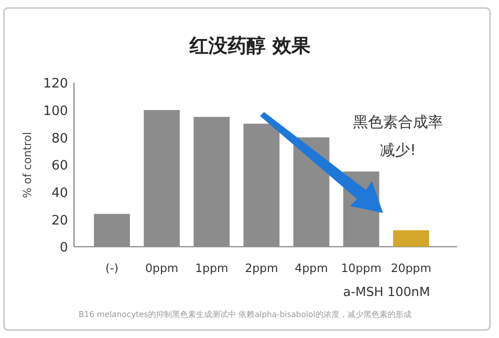 This screenshot has width=499, height=338. Describe the element at coordinates (398, 122) in the screenshot. I see `annotation: 黑色素合成率` at that location.